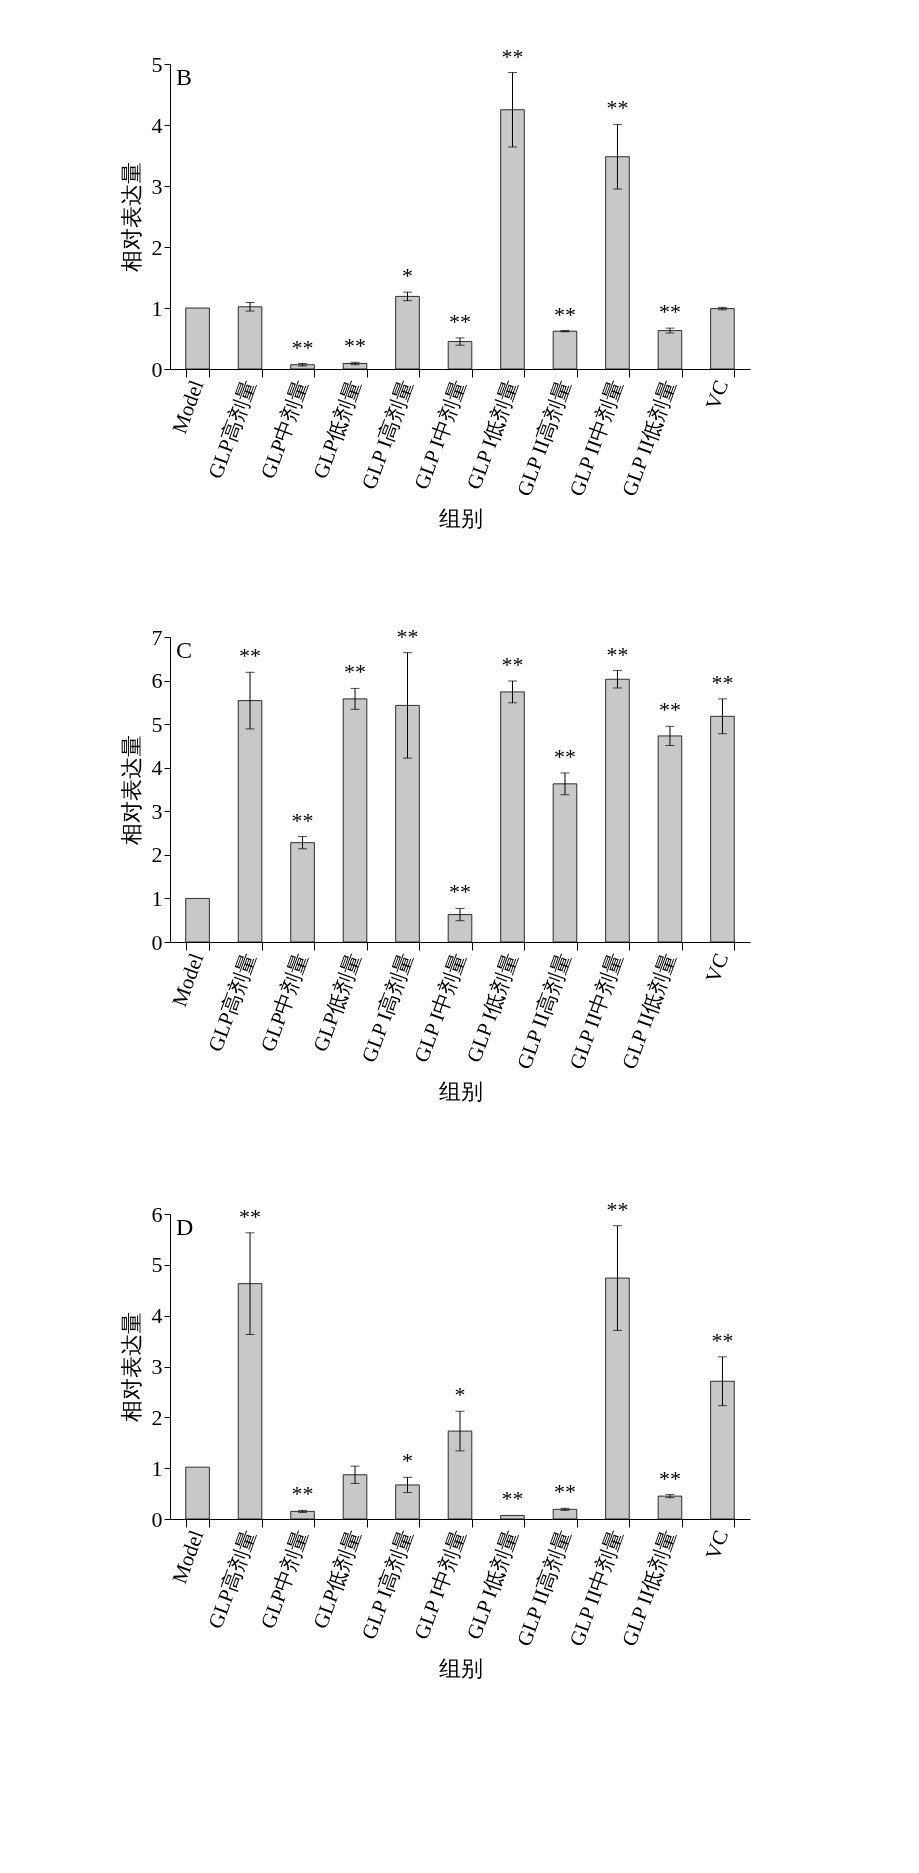 The image size is (919, 1873). Describe the element at coordinates (184, 650) in the screenshot. I see `chart-title: C` at that location.